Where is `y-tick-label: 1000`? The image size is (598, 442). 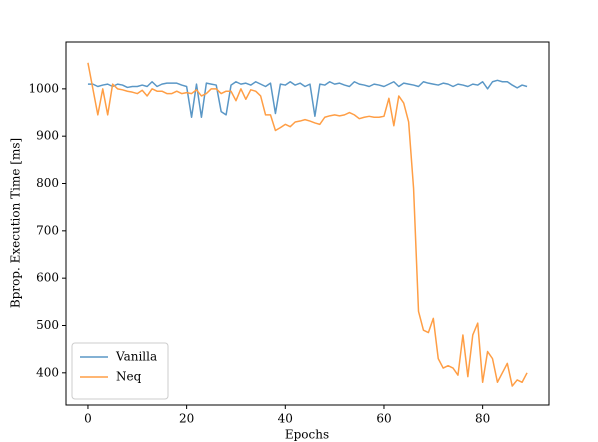
y-tick-label: 1000 is located at coordinates (43, 88).